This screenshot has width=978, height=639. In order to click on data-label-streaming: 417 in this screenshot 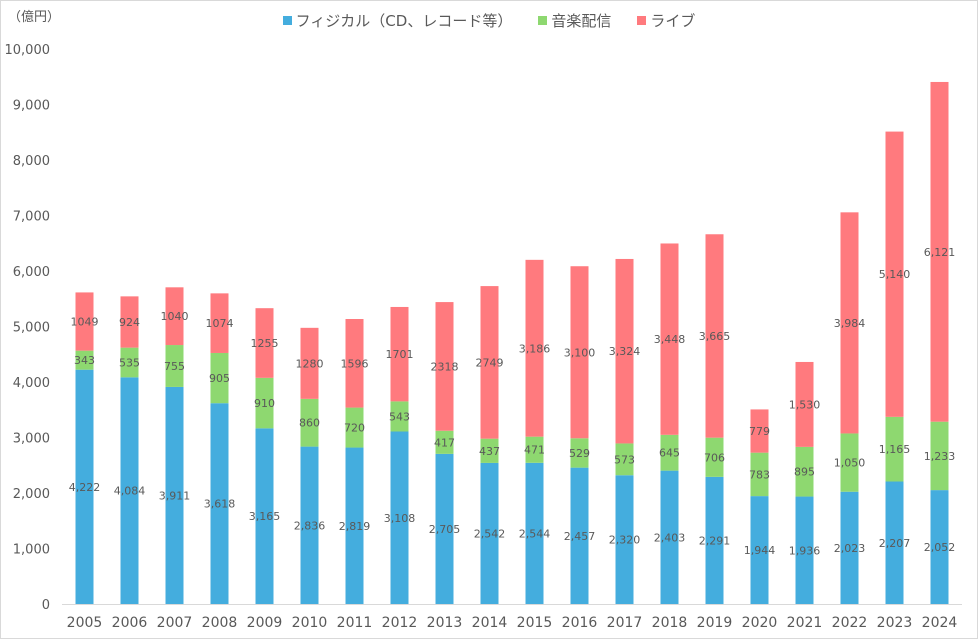, I will do `click(444, 442)`.